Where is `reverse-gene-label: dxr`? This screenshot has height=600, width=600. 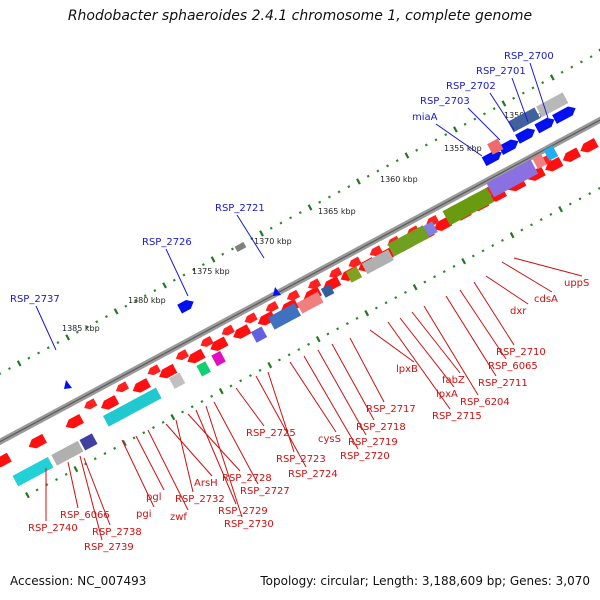
reverse-gene-label: dxr is located at coordinates (518, 311).